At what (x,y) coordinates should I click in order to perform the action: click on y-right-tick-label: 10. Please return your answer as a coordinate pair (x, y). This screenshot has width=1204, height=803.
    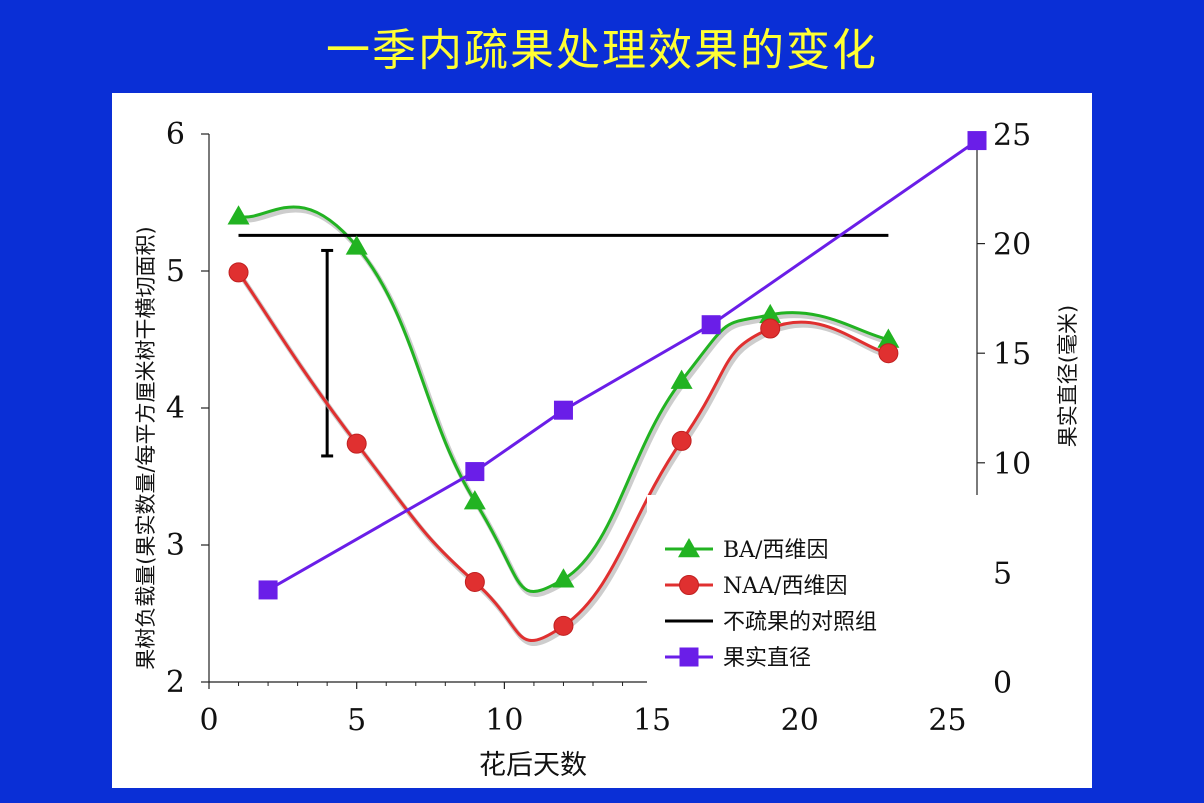
    Looking at the image, I should click on (1012, 464).